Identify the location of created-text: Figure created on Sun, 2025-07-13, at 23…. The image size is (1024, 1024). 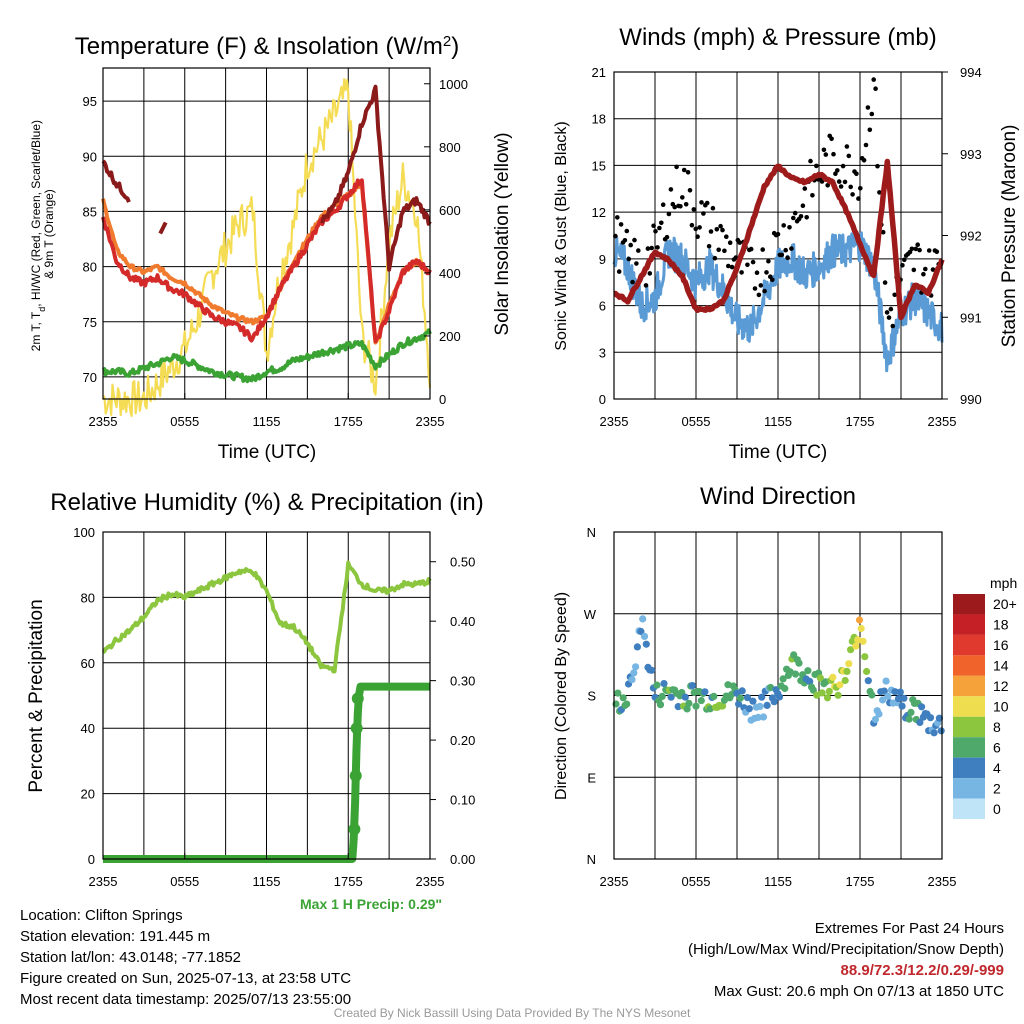
(186, 978).